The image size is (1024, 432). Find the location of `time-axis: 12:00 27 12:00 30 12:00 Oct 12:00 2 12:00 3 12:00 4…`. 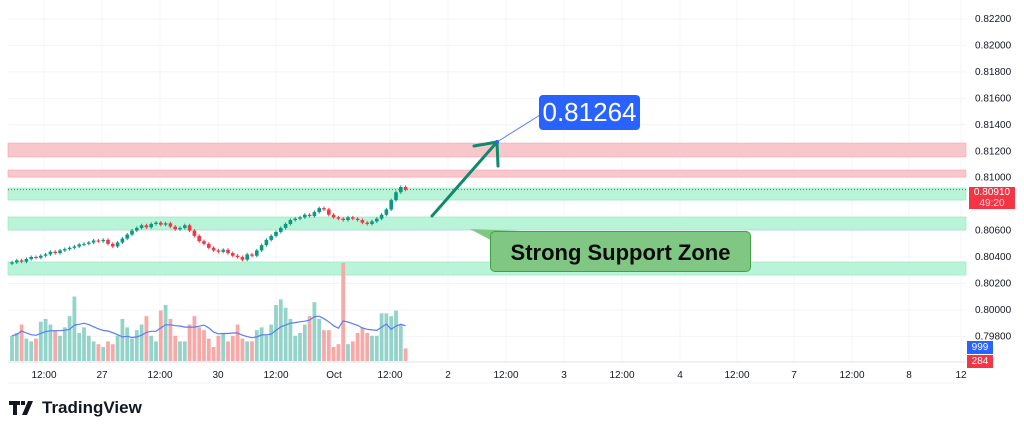

time-axis: 12:00 27 12:00 30 12:00 Oct 12:00 2 12:00 3 12:00 4… is located at coordinates (487, 372).